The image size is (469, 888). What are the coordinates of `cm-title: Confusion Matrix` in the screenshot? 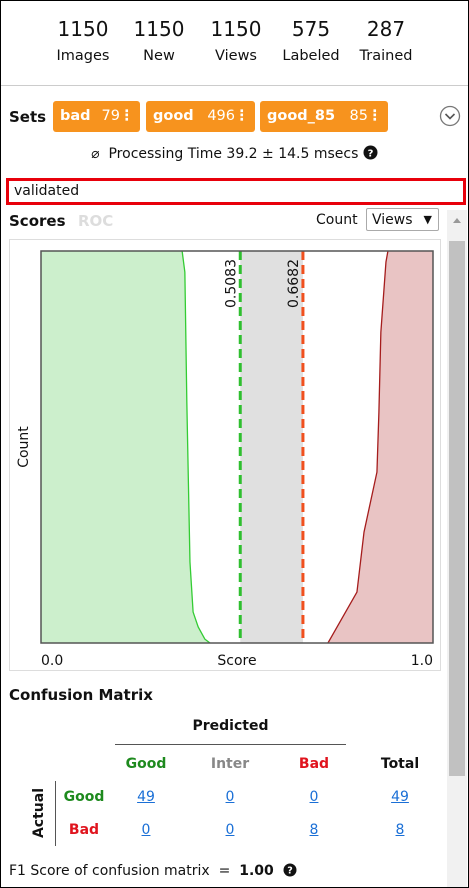 It's located at (81, 695).